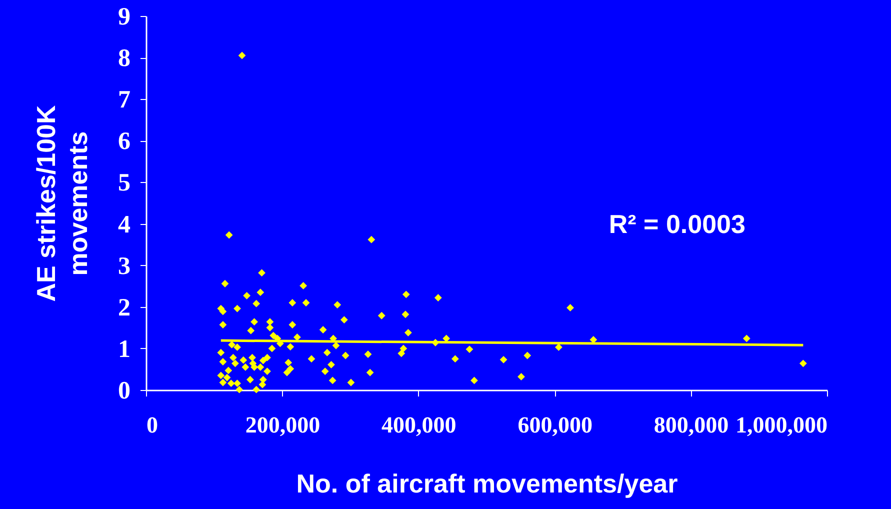 Image resolution: width=891 pixels, height=509 pixels. I want to click on y-tick-label: 1, so click(124, 349).